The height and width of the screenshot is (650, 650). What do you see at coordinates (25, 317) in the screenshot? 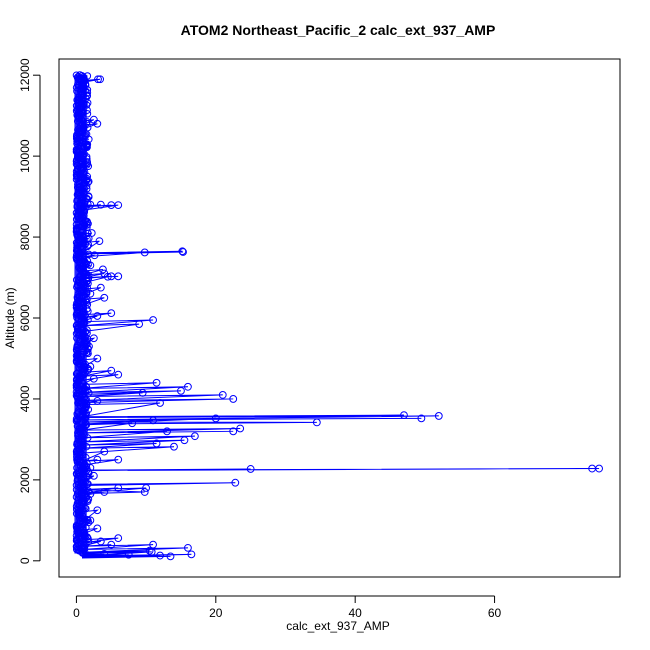
I see `y-tick-label: 6000` at bounding box center [25, 317].